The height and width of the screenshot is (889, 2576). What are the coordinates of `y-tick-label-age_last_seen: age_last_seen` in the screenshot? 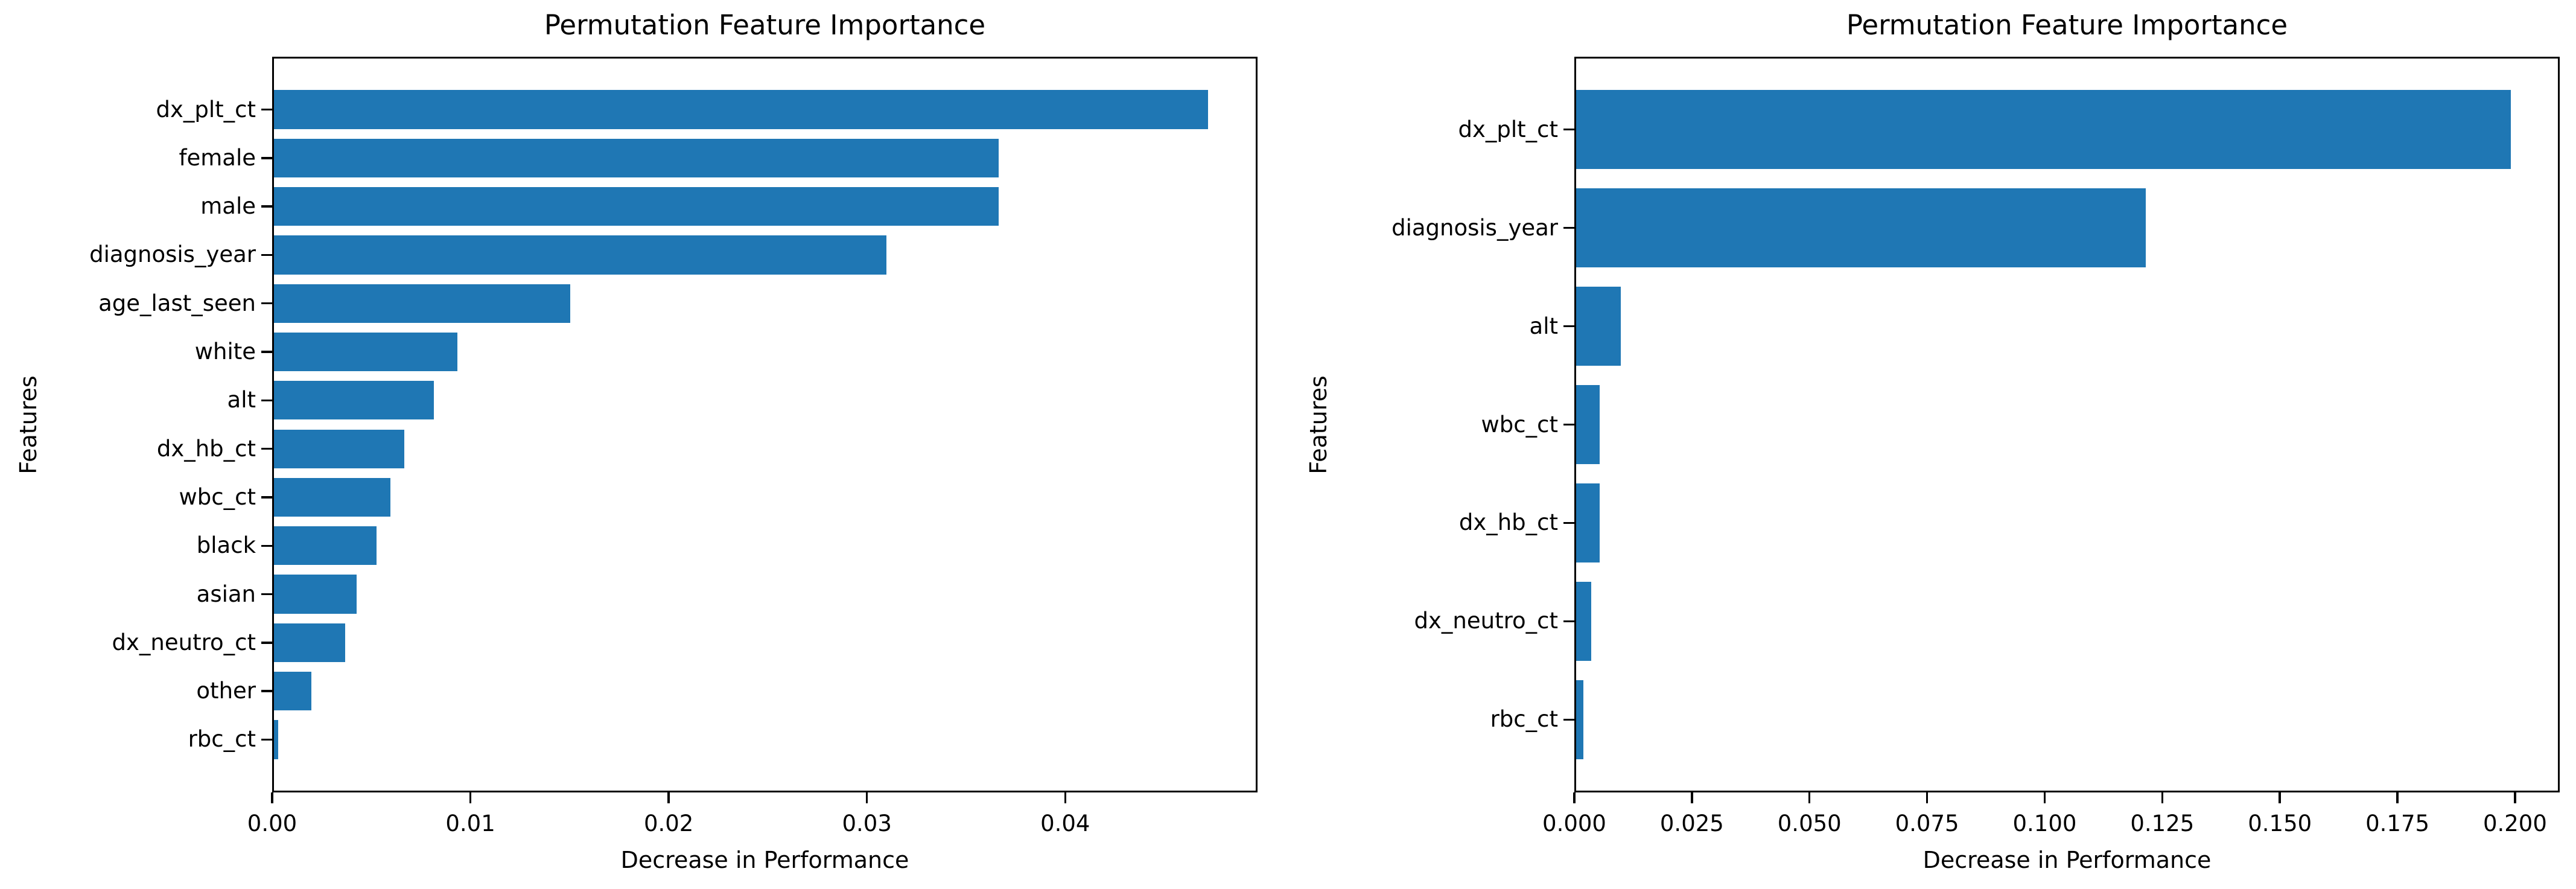 It's located at (177, 303).